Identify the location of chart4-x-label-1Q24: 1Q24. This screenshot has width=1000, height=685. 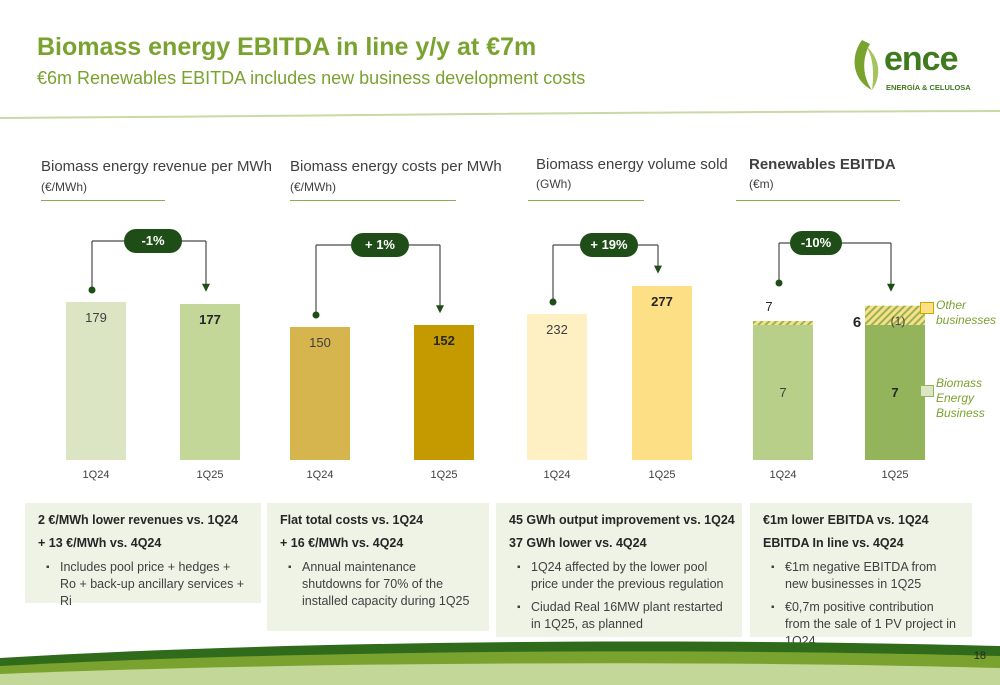
(783, 475).